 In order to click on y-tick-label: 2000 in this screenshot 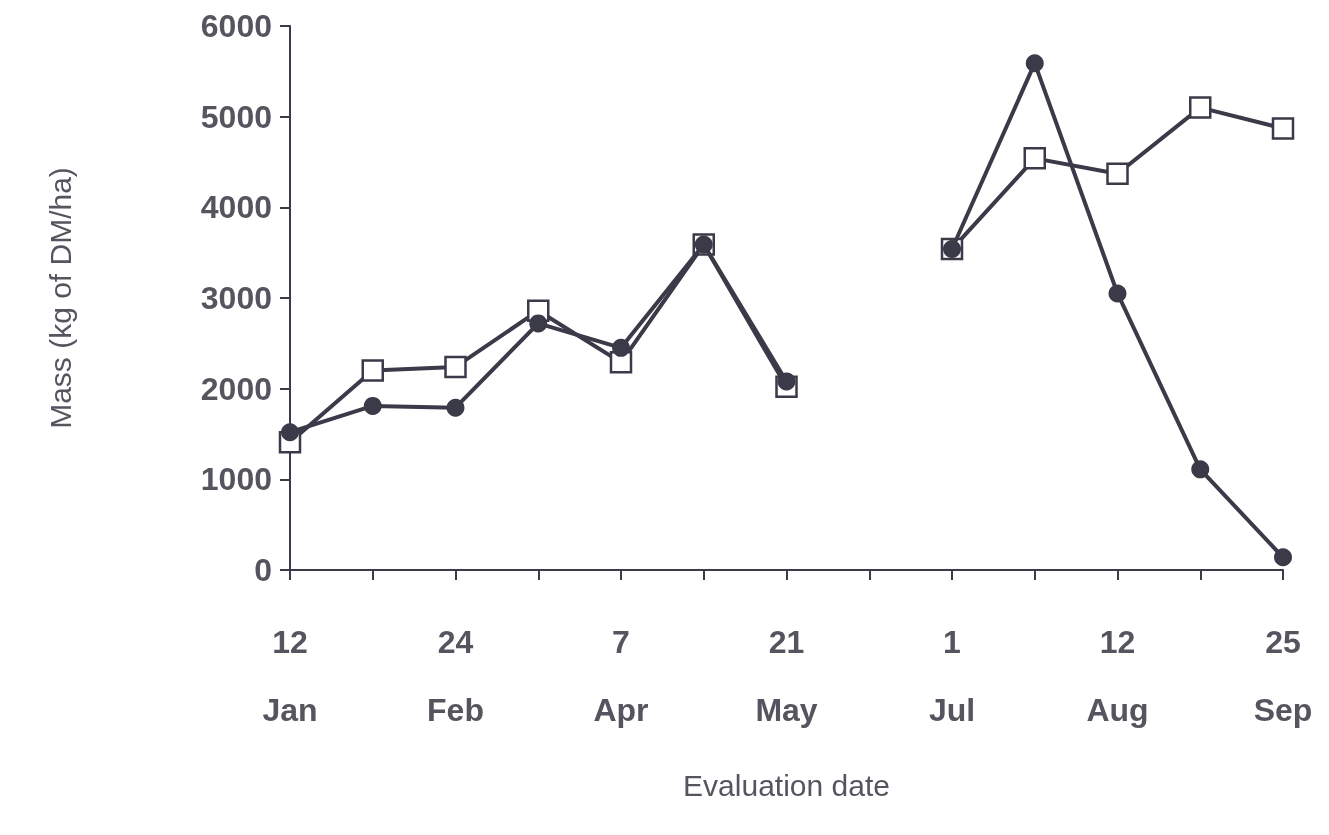, I will do `click(236, 388)`.